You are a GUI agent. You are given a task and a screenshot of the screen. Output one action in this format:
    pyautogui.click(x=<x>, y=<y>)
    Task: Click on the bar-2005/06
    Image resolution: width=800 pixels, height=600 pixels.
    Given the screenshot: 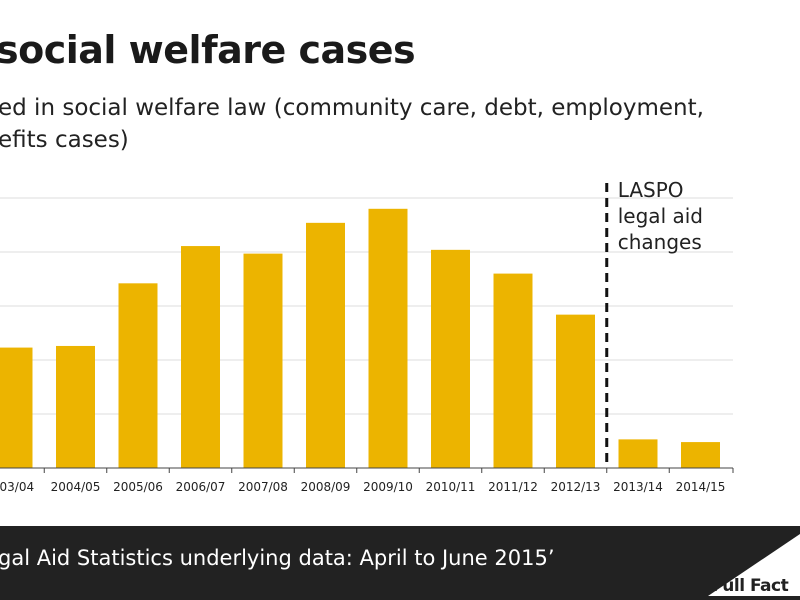 What is the action you would take?
    pyautogui.click(x=138, y=375)
    